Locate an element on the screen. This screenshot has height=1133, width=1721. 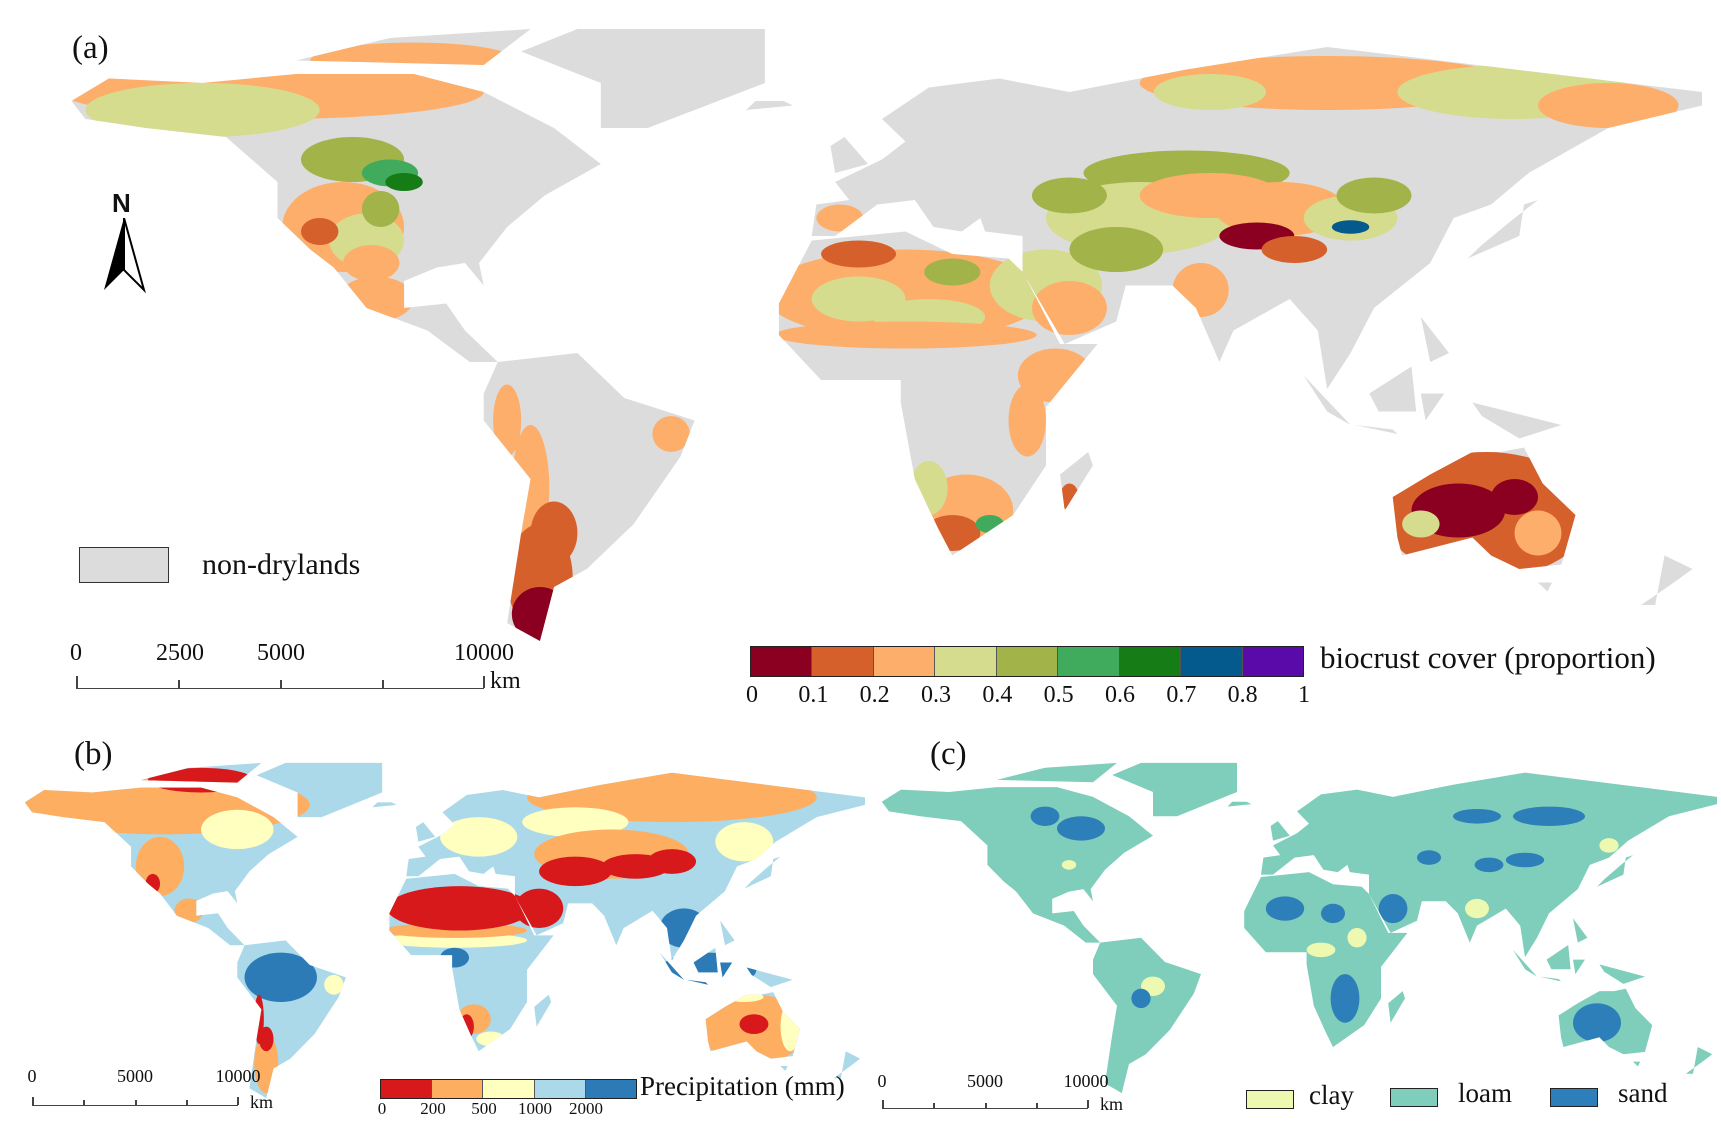
non-drylands-swatch is located at coordinates (124, 565).